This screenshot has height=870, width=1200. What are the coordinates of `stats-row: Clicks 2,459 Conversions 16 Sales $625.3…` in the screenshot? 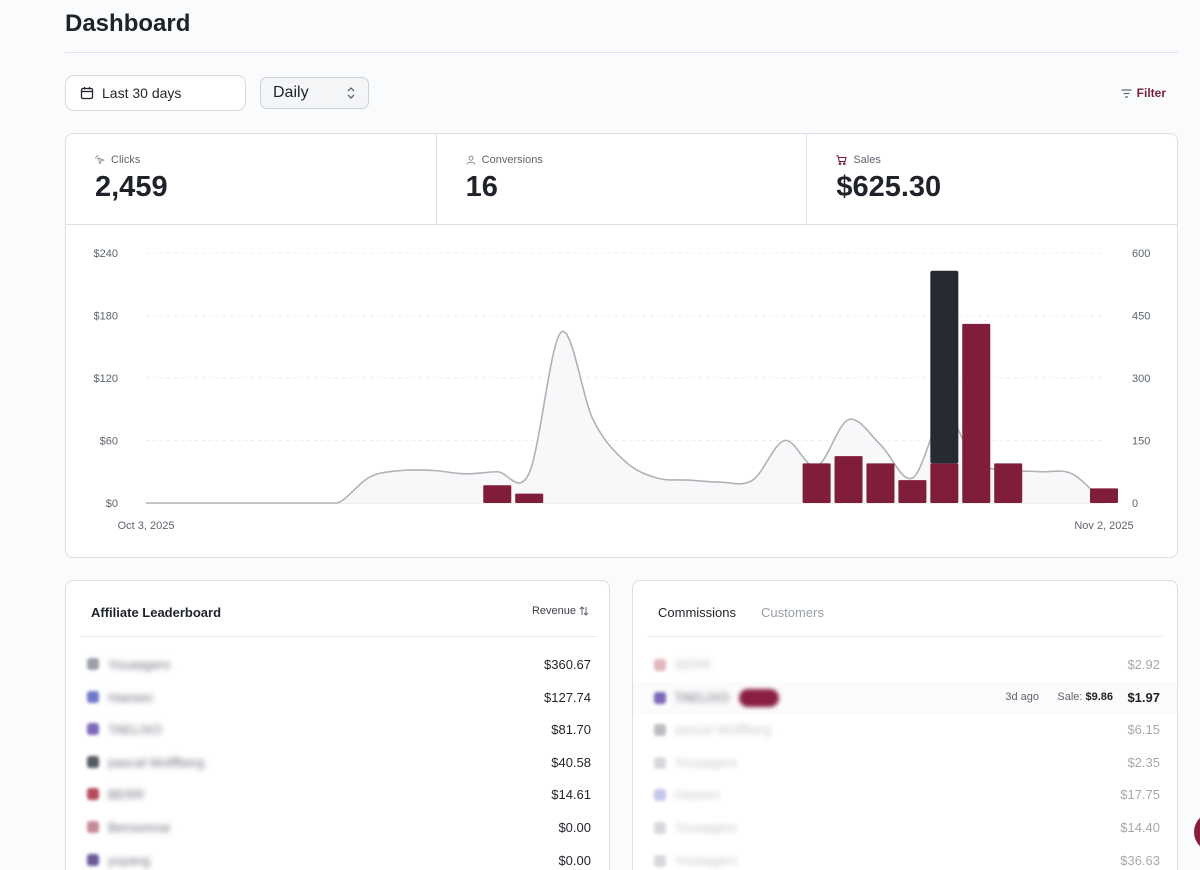 It's located at (621, 179).